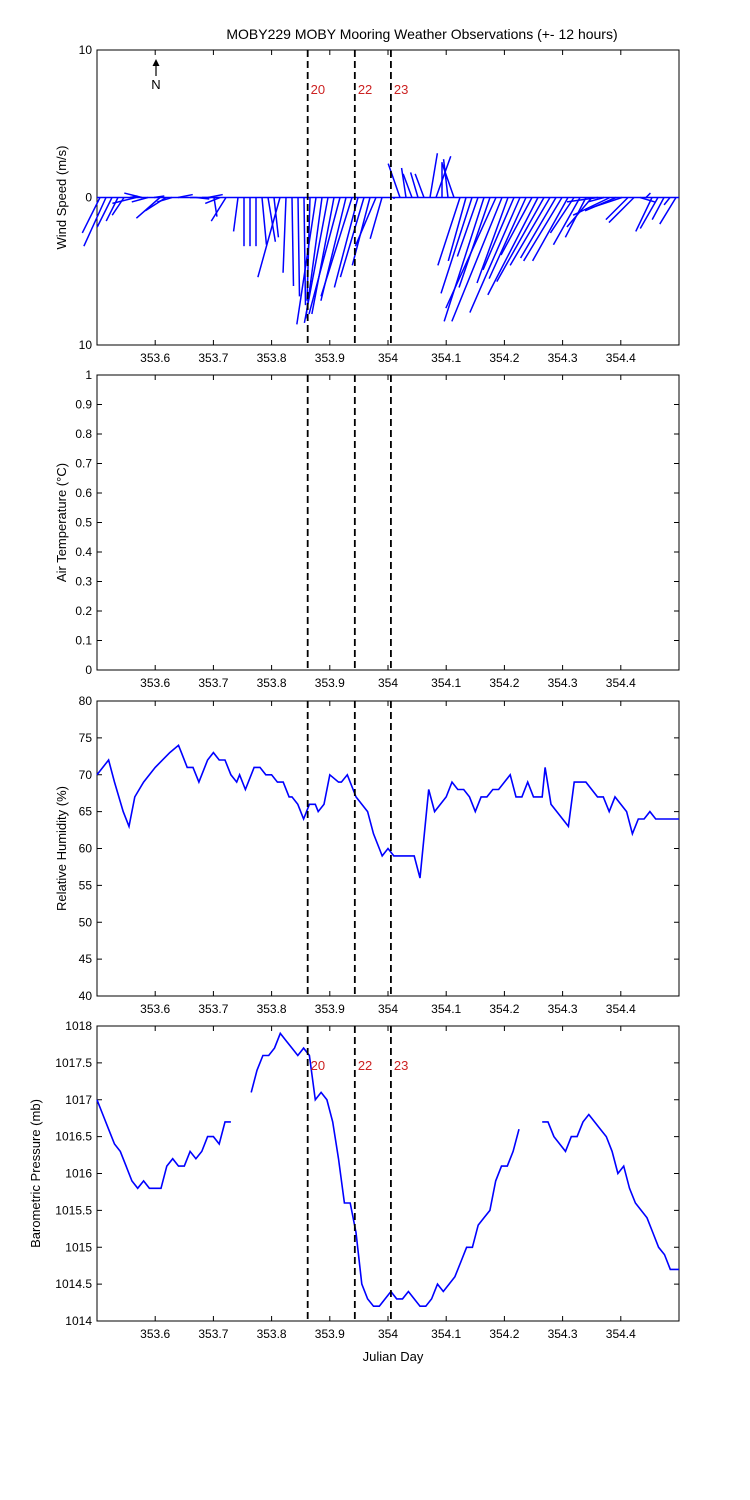  I want to click on x-axis-label: Julian Day, so click(393, 1356).